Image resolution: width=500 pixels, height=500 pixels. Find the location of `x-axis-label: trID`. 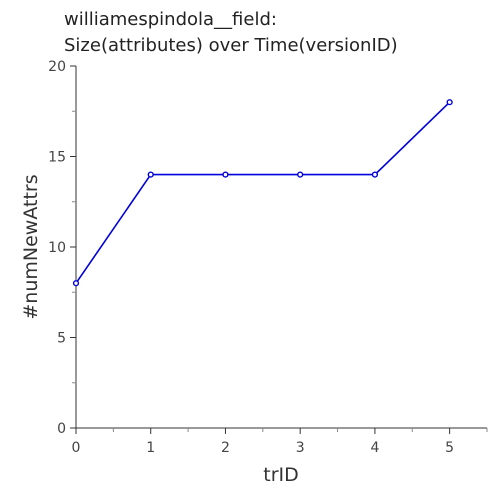

x-axis-label: trID is located at coordinates (281, 475).